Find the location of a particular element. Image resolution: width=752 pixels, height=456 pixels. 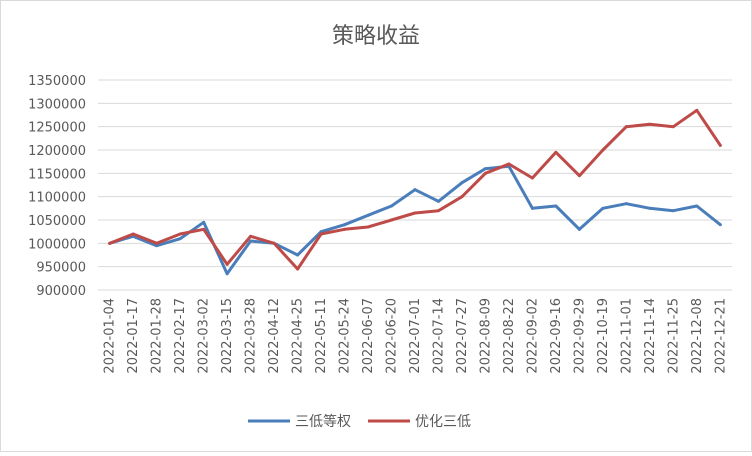

y-tick-label: 1250000 is located at coordinates (57, 128).